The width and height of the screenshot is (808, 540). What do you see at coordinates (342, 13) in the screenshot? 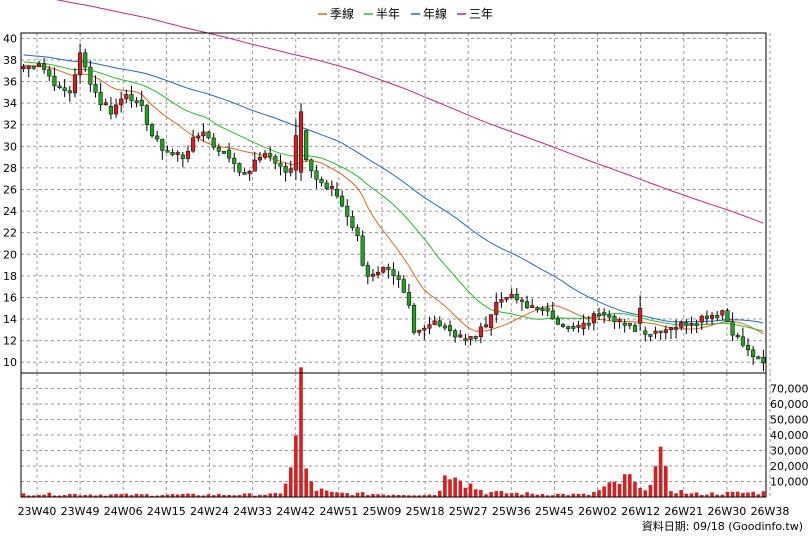
I see `legend-label-0: 季線` at bounding box center [342, 13].